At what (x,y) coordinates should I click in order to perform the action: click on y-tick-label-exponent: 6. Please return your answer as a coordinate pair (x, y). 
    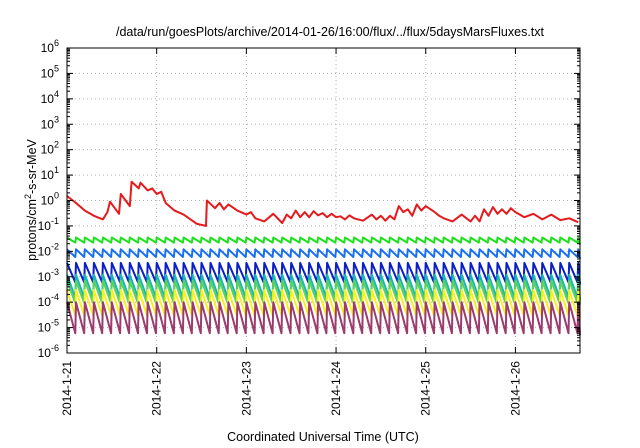
    Looking at the image, I should click on (56, 43).